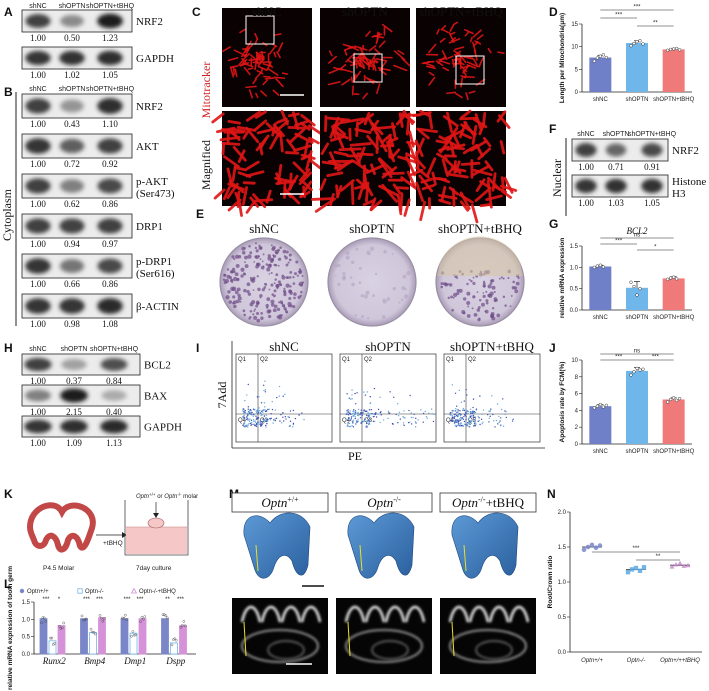 The image size is (709, 691). What do you see at coordinates (222, 395) in the screenshot?
I see `flow-y-axis-label: 7Add` at bounding box center [222, 395].